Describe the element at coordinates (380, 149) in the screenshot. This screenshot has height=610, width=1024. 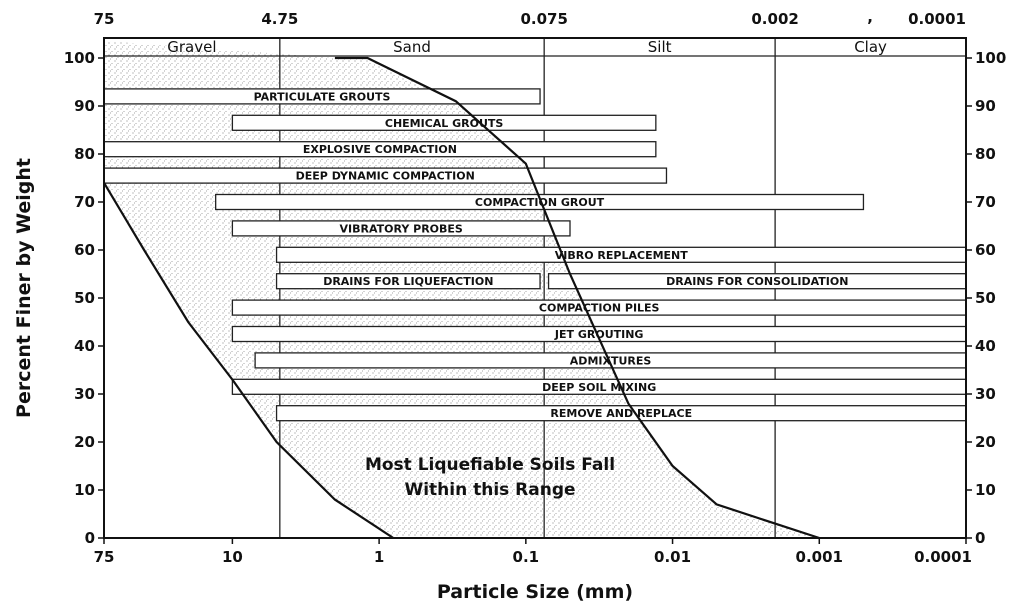
I see `method-bar-label: EXPLOSIVE COMPACTION` at that location.